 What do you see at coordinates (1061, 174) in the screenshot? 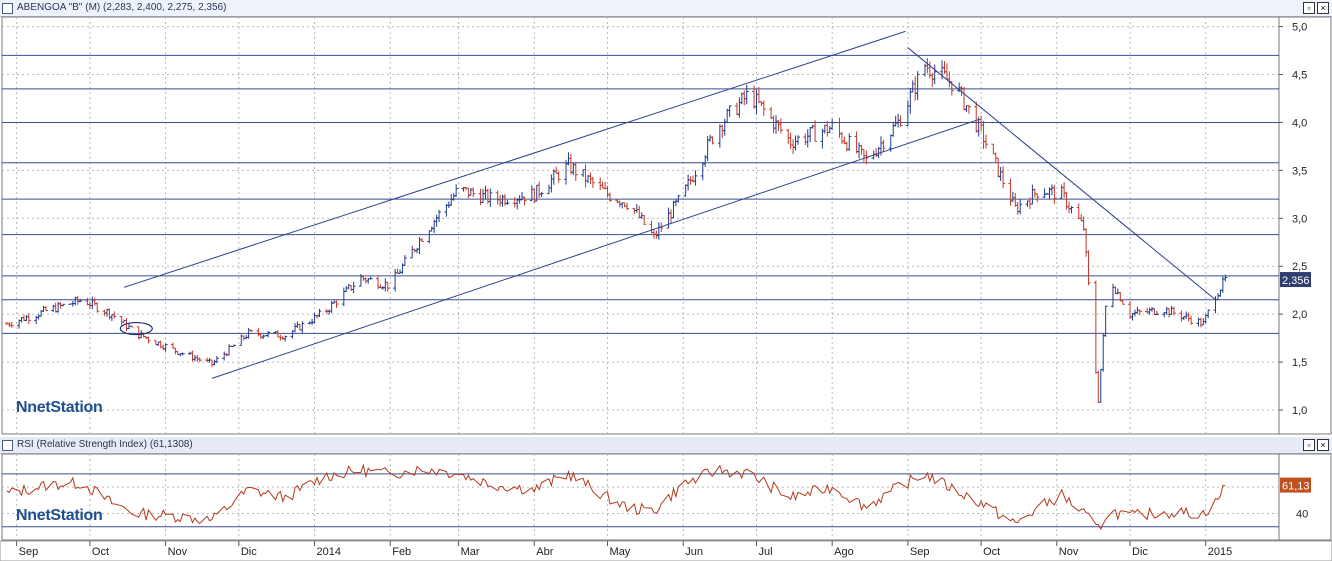
I see `trendline-downtrend` at bounding box center [1061, 174].